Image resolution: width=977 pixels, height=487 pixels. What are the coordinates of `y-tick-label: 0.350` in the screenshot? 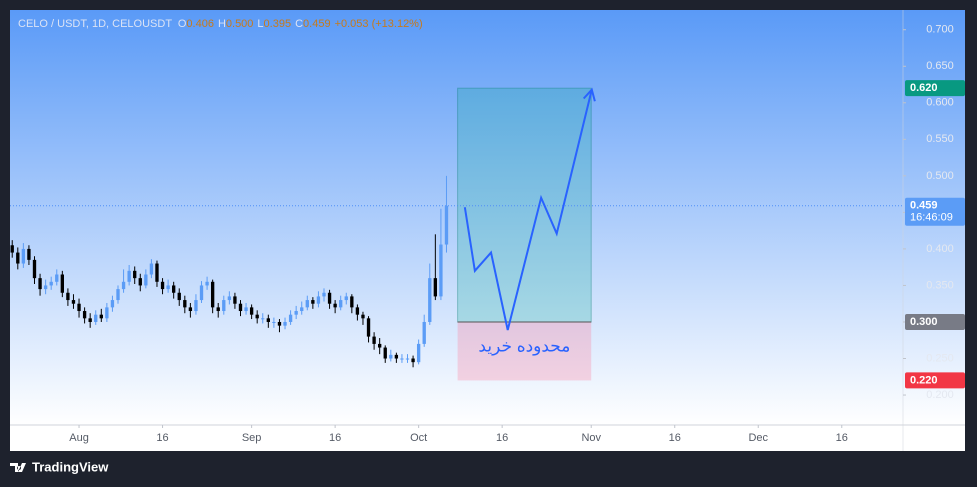 It's located at (940, 285).